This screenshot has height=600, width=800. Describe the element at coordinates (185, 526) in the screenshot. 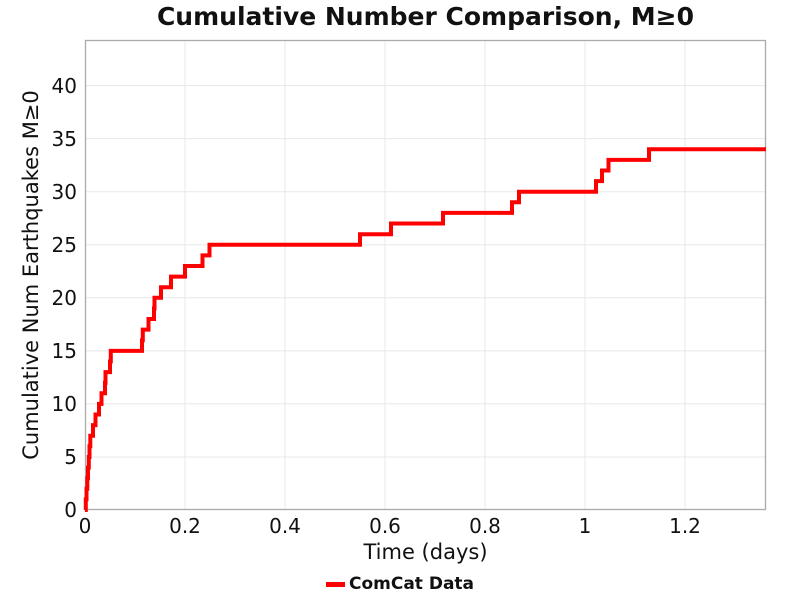

I see `x-tick-label: 0.2` at that location.